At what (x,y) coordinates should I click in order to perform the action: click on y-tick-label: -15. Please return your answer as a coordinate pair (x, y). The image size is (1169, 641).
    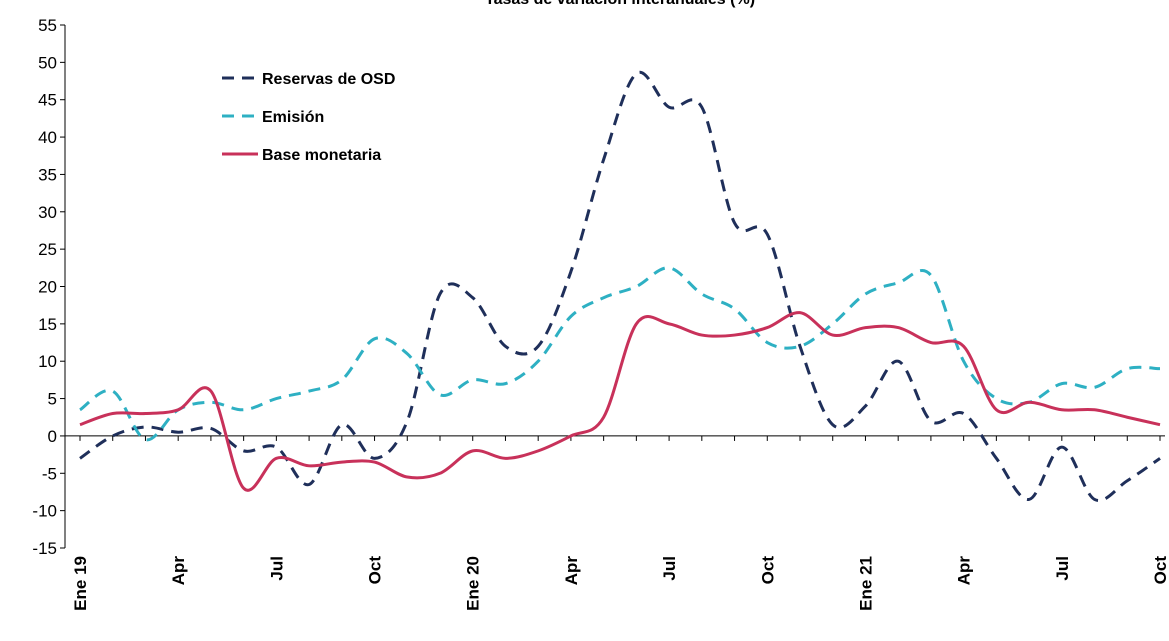
    Looking at the image, I should click on (44, 548).